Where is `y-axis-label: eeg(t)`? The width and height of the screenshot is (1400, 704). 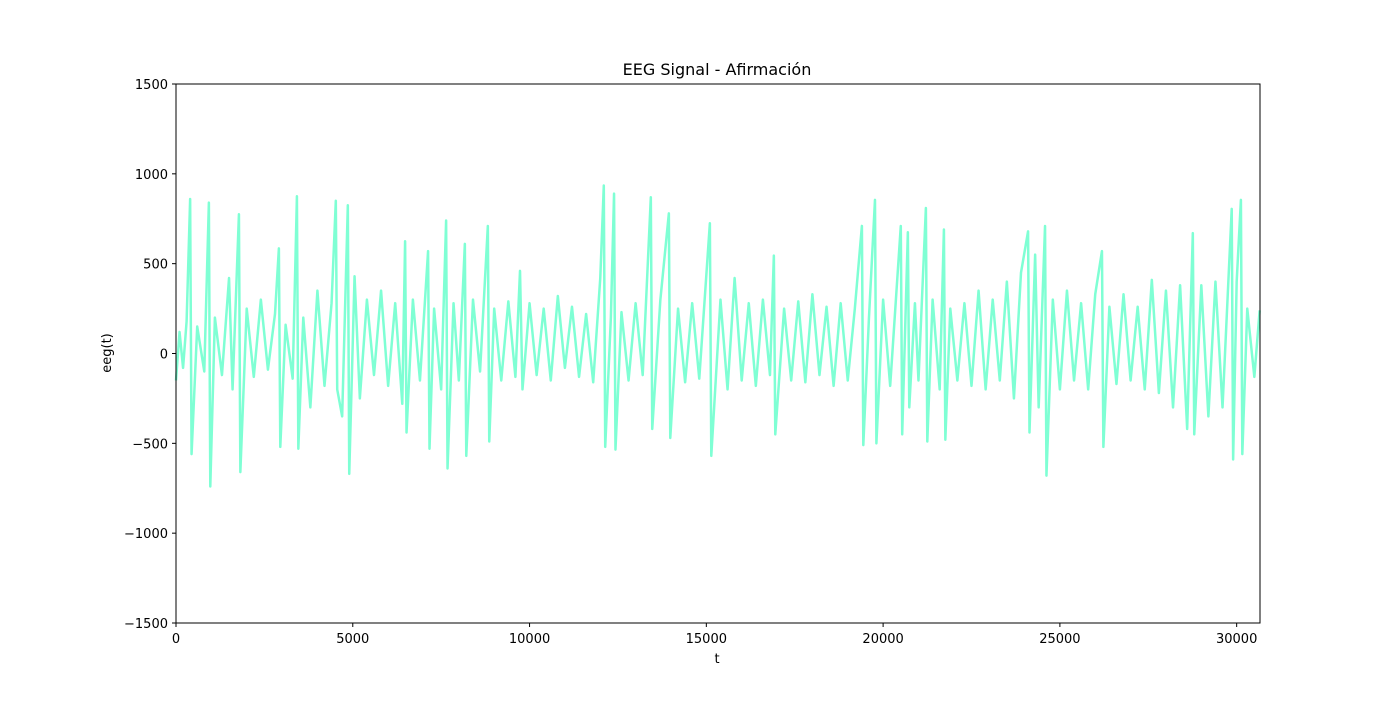
y-axis-label: eeg(t) is located at coordinates (107, 353).